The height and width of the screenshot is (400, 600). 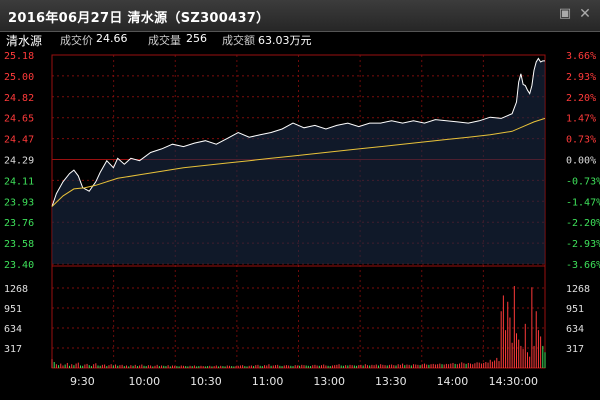 I want to click on volume-tick-label-right: 951, so click(x=575, y=309).